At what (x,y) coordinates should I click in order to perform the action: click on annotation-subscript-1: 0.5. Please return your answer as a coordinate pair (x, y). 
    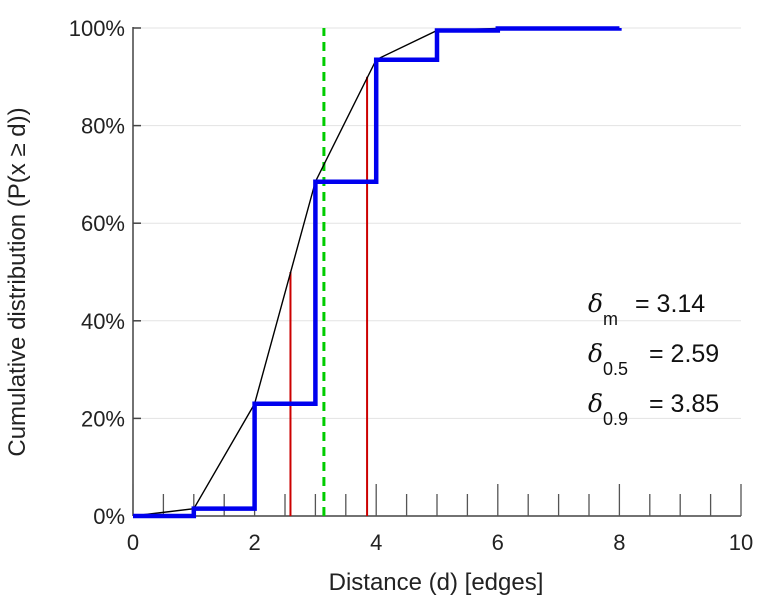
    Looking at the image, I should click on (615, 369).